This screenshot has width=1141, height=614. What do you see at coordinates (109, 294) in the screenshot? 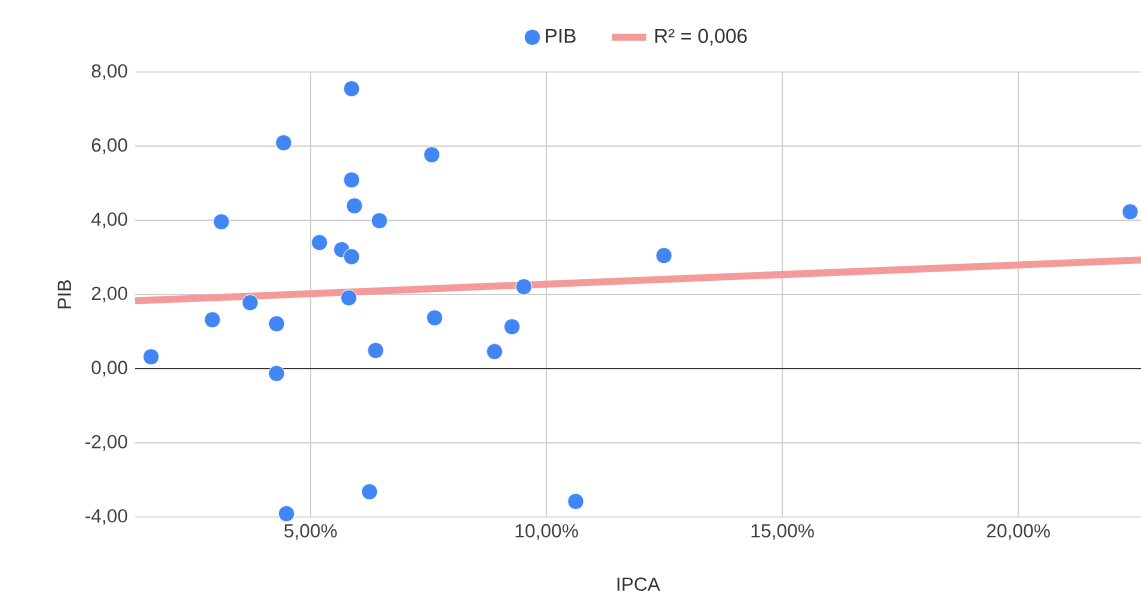
I see `y-tick-label: 2,00` at bounding box center [109, 294].